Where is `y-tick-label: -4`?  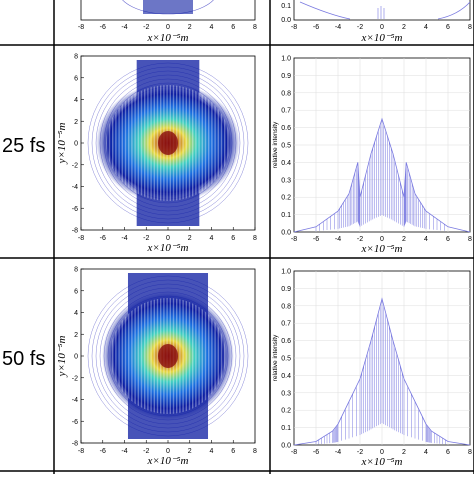 y-tick-label: -4 is located at coordinates (75, 400).